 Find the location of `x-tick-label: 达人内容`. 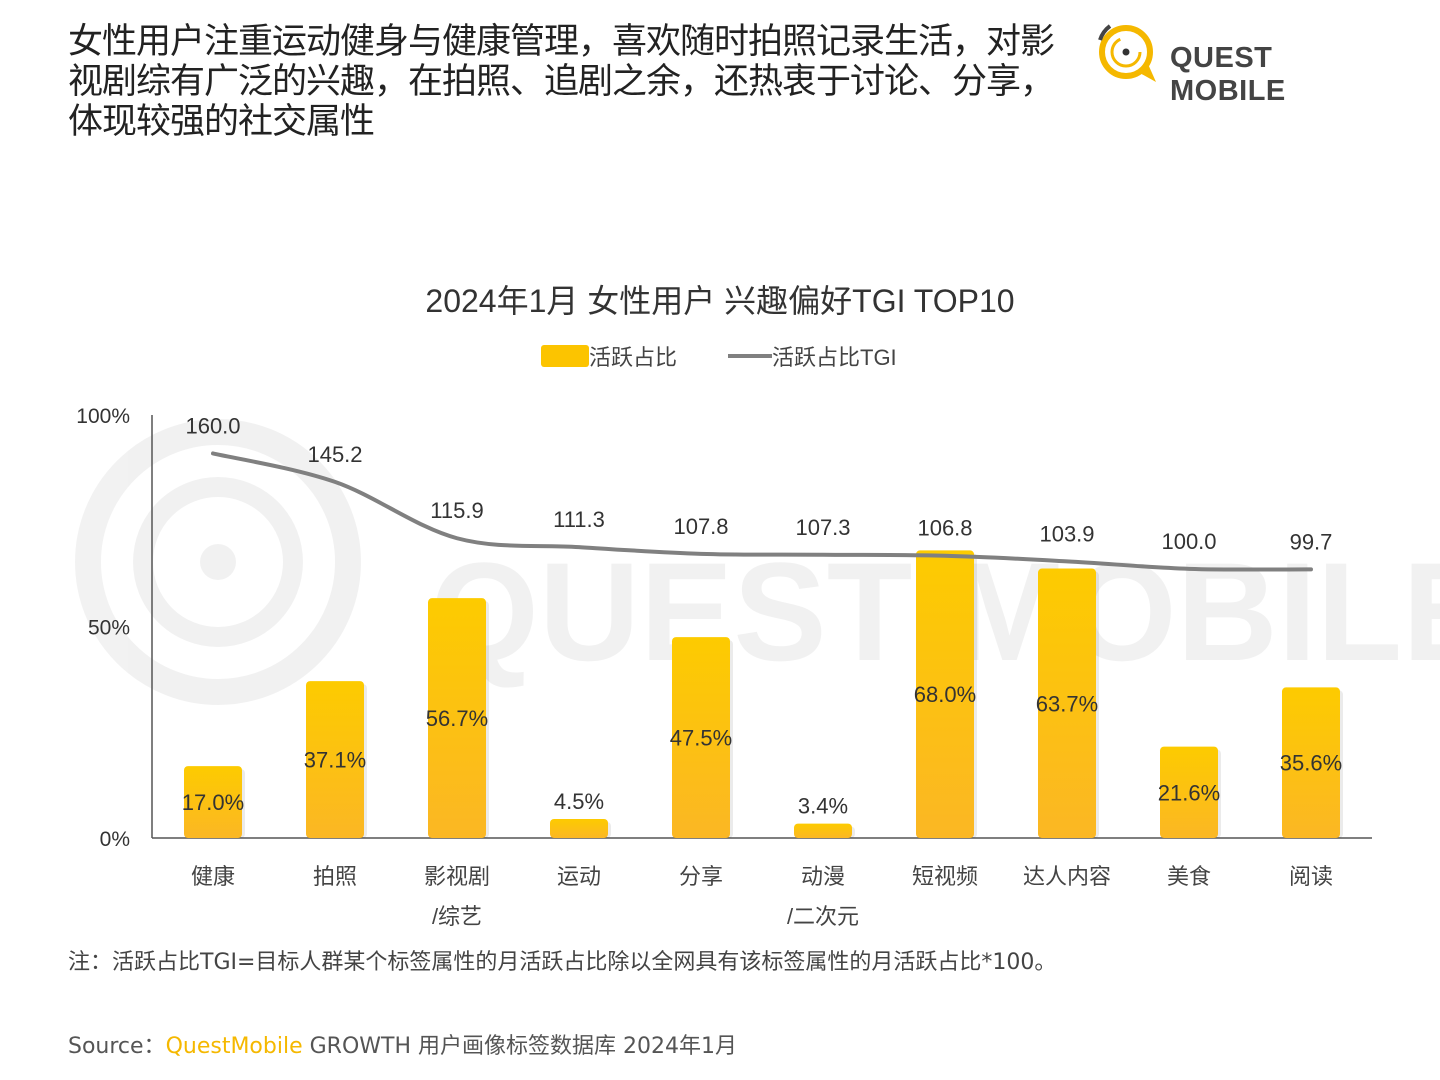

x-tick-label: 达人内容 is located at coordinates (1067, 876).